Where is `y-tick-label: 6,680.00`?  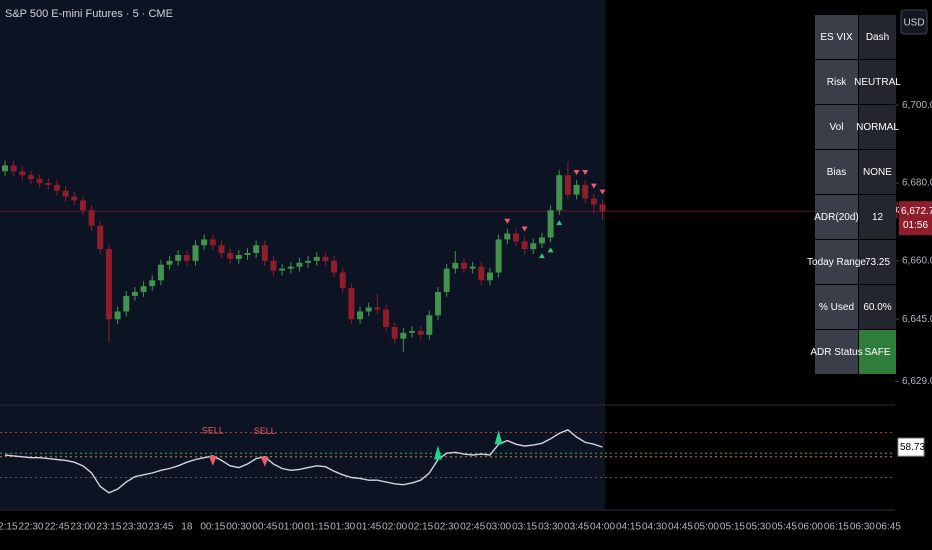
y-tick-label: 6,680.00 is located at coordinates (917, 183).